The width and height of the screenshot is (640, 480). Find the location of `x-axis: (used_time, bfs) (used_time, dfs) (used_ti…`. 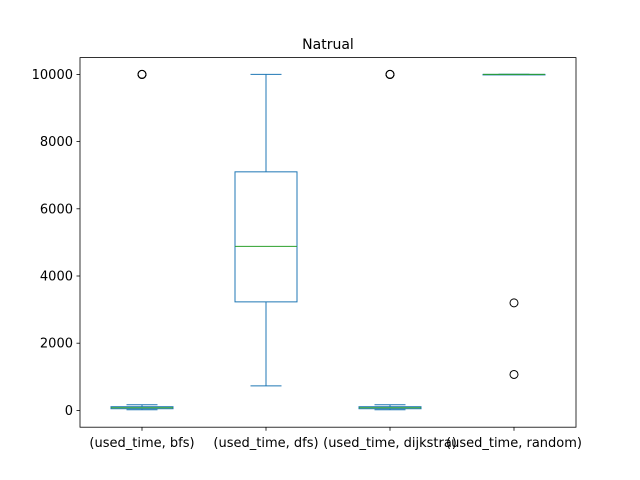

x-axis: (used_time, bfs) (used_time, dfs) (used_ti… is located at coordinates (335, 439).